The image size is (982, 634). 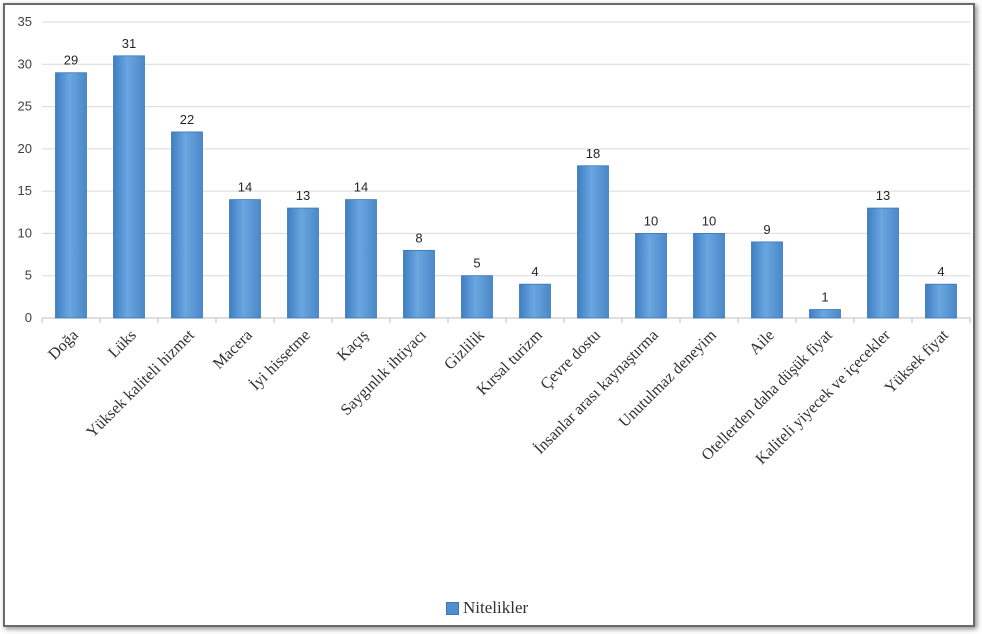 I want to click on data-label: 29, so click(x=71, y=60).